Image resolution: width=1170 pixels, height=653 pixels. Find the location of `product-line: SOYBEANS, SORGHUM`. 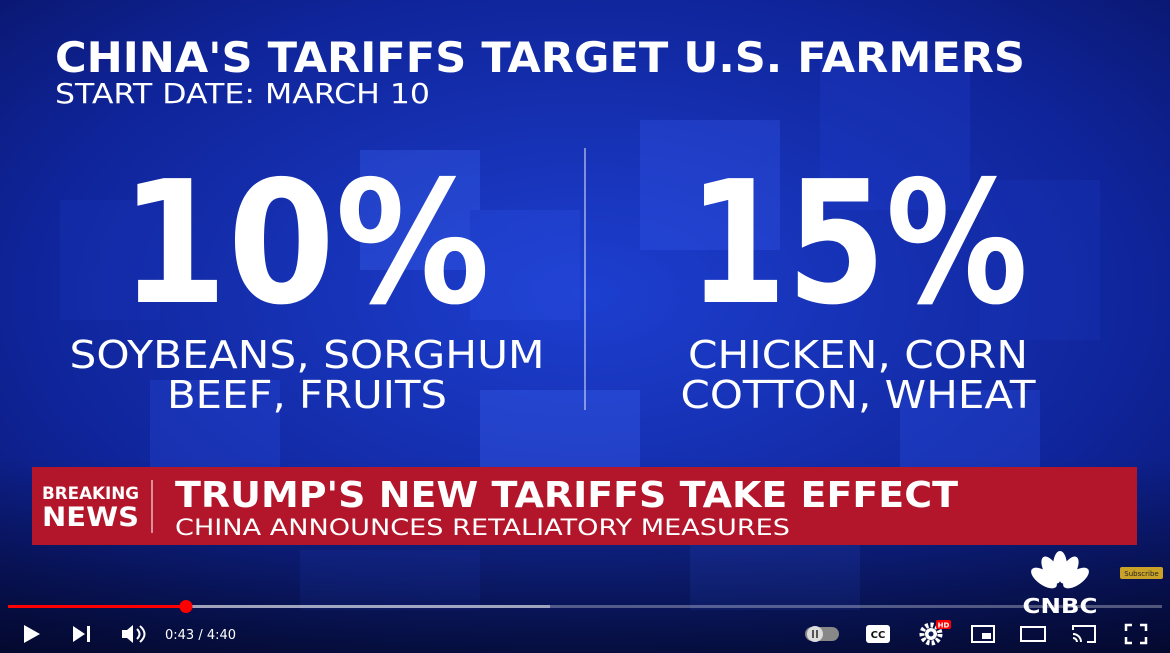

product-line: SOYBEANS, SORGHUM is located at coordinates (307, 355).